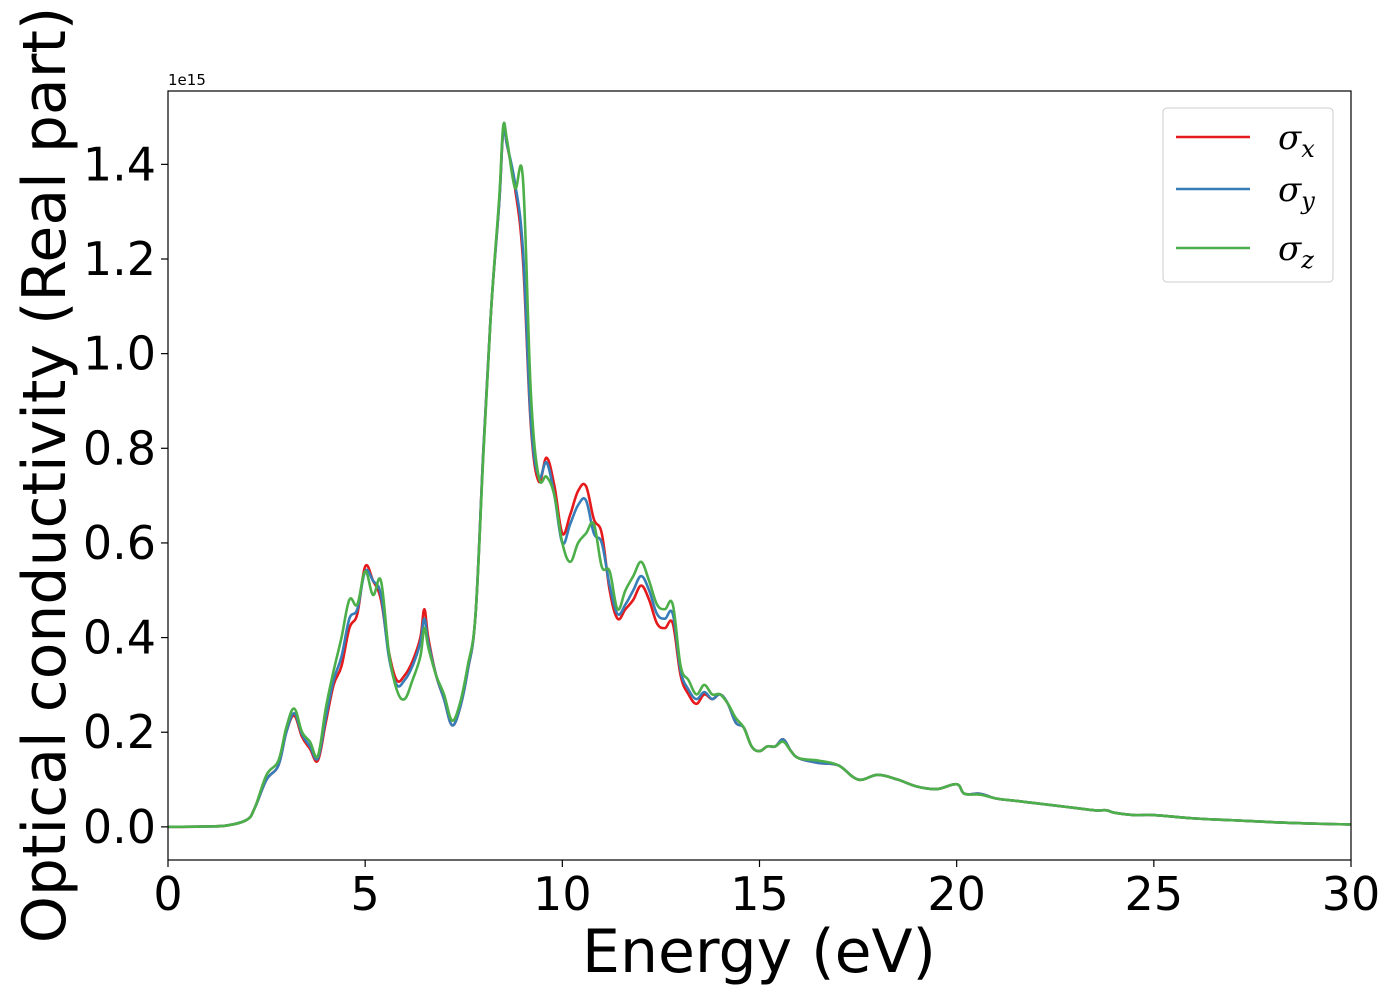  Describe the element at coordinates (167, 894) in the screenshot. I see `x-tick-label: 0` at that location.